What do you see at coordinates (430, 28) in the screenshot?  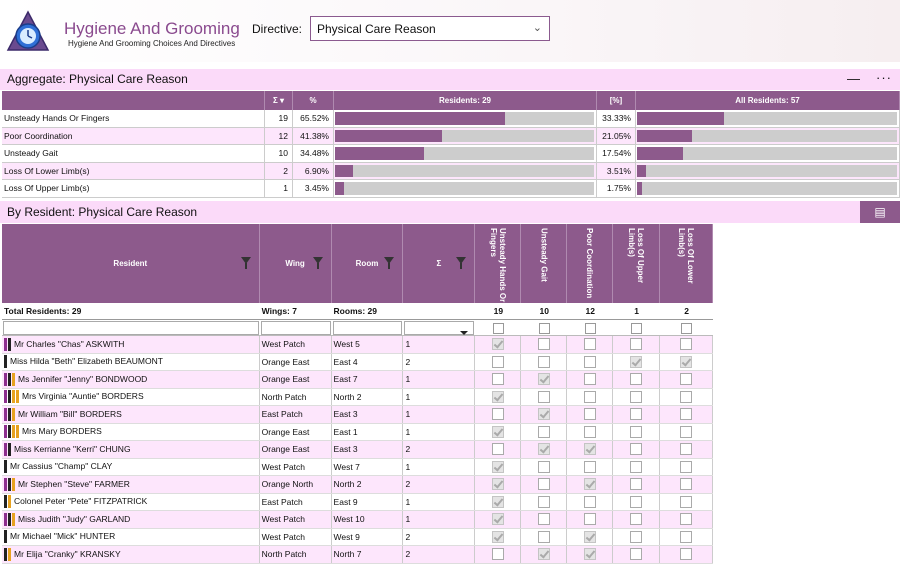 I see `directive-select: Physical Care Reason ⌄` at bounding box center [430, 28].